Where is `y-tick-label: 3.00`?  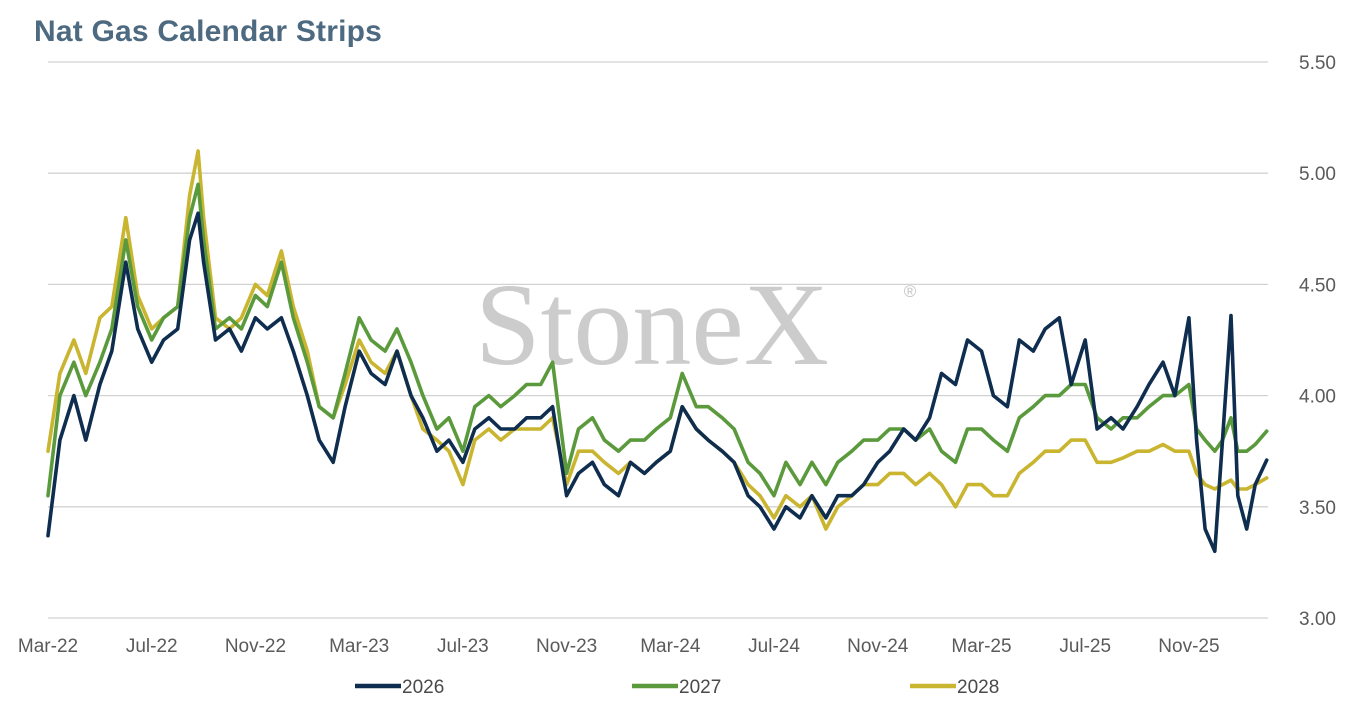
y-tick-label: 3.00 is located at coordinates (1317, 619).